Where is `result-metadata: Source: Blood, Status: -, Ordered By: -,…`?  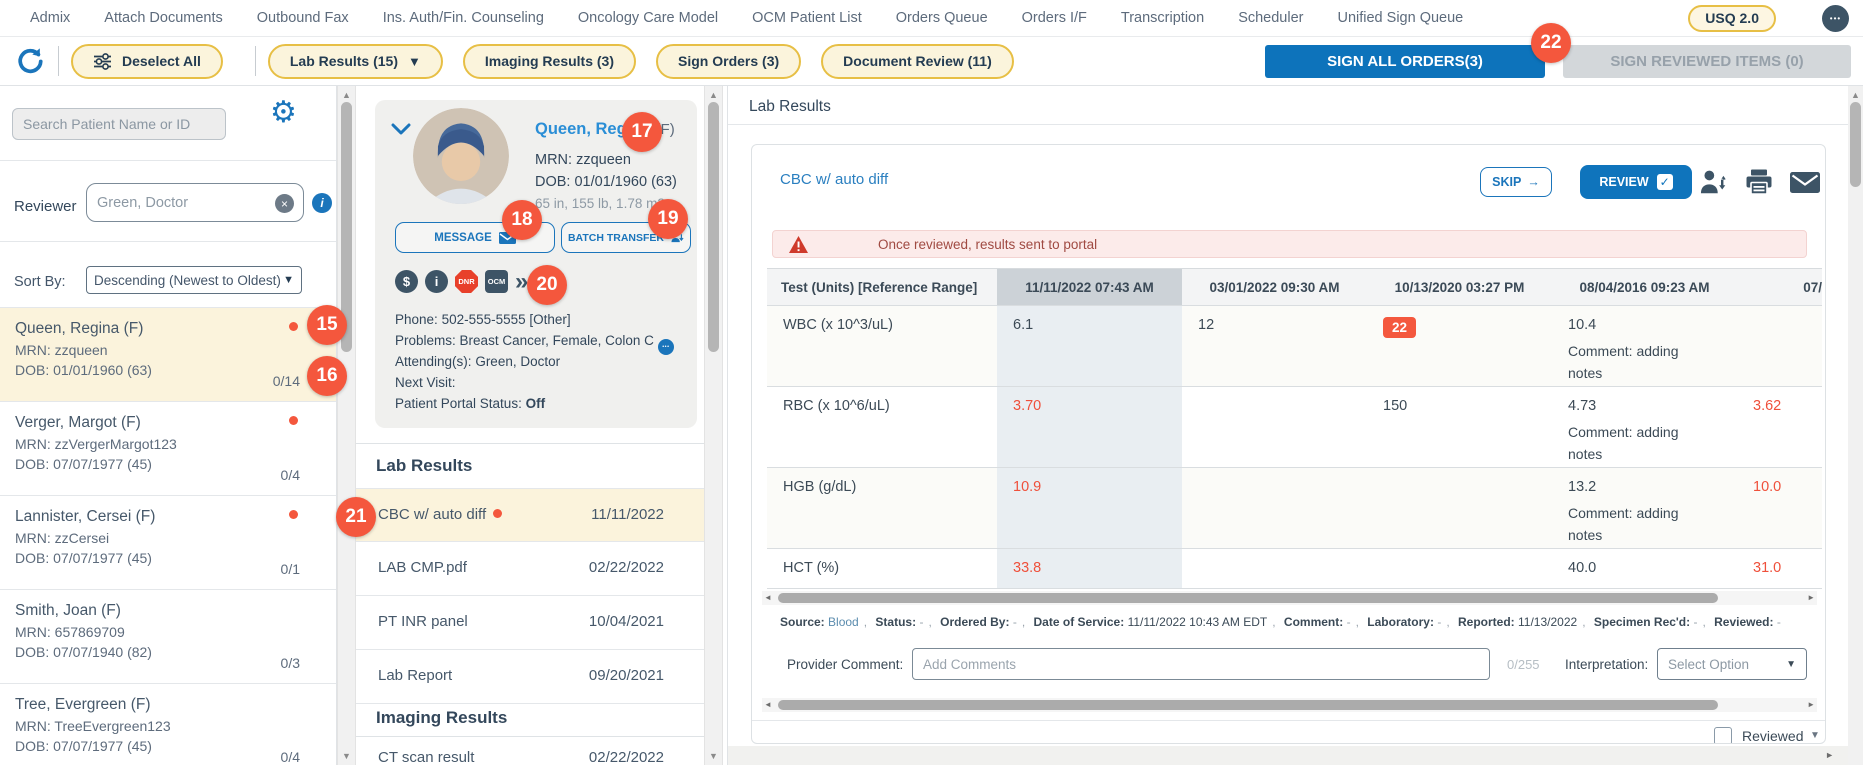
result-metadata: Source: Blood, Status: -, Ordered By: -,… is located at coordinates (1280, 622).